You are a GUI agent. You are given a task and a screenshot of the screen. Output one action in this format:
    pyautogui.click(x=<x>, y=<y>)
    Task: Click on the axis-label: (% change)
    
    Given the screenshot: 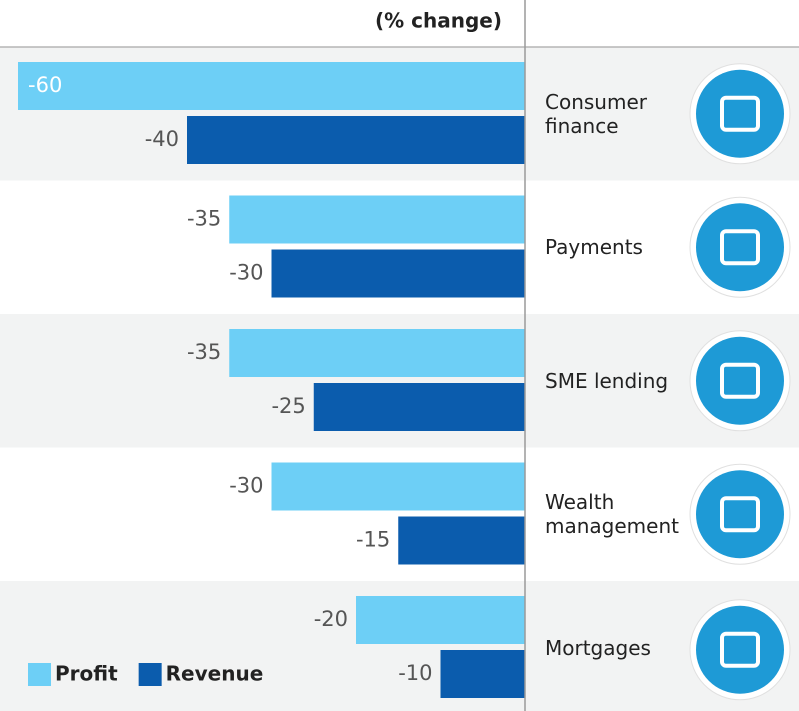 What is the action you would take?
    pyautogui.click(x=438, y=21)
    